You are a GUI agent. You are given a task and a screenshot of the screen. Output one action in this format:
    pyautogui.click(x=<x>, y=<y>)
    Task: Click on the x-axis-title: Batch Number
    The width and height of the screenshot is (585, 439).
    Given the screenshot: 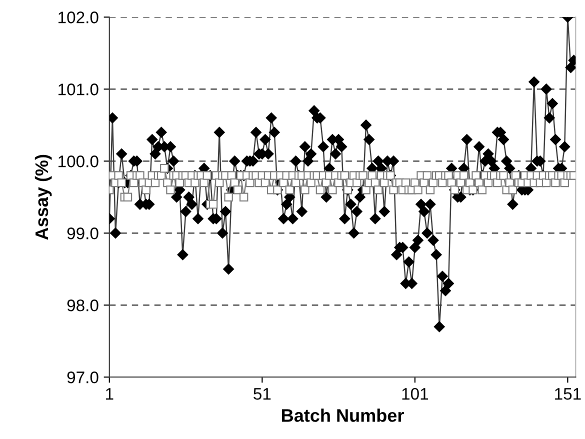 What is the action you would take?
    pyautogui.click(x=343, y=415)
    